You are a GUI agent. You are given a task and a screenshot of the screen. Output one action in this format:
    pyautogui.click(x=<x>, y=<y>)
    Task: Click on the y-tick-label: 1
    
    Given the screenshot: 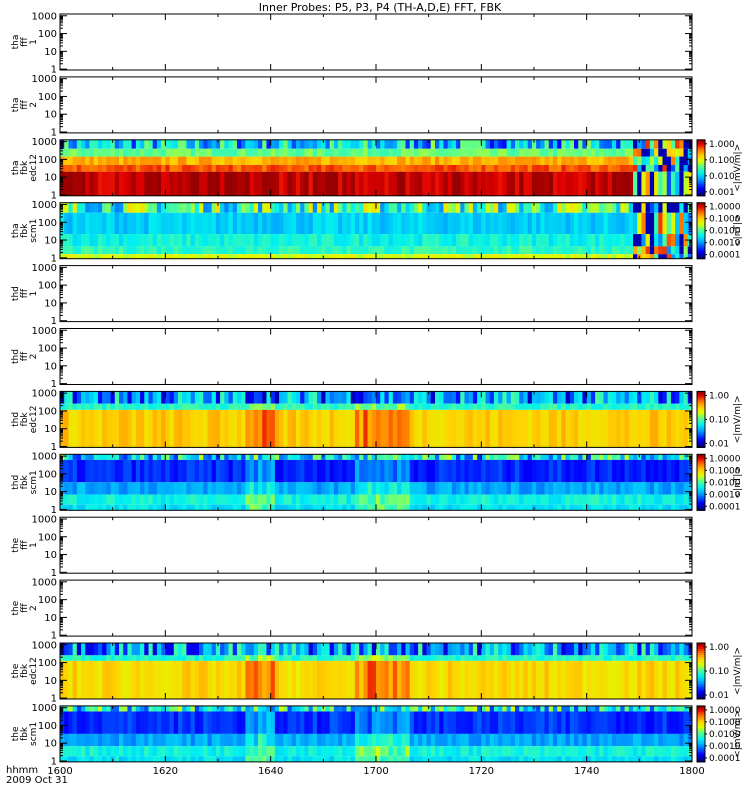 What is the action you would take?
    pyautogui.click(x=54, y=699)
    